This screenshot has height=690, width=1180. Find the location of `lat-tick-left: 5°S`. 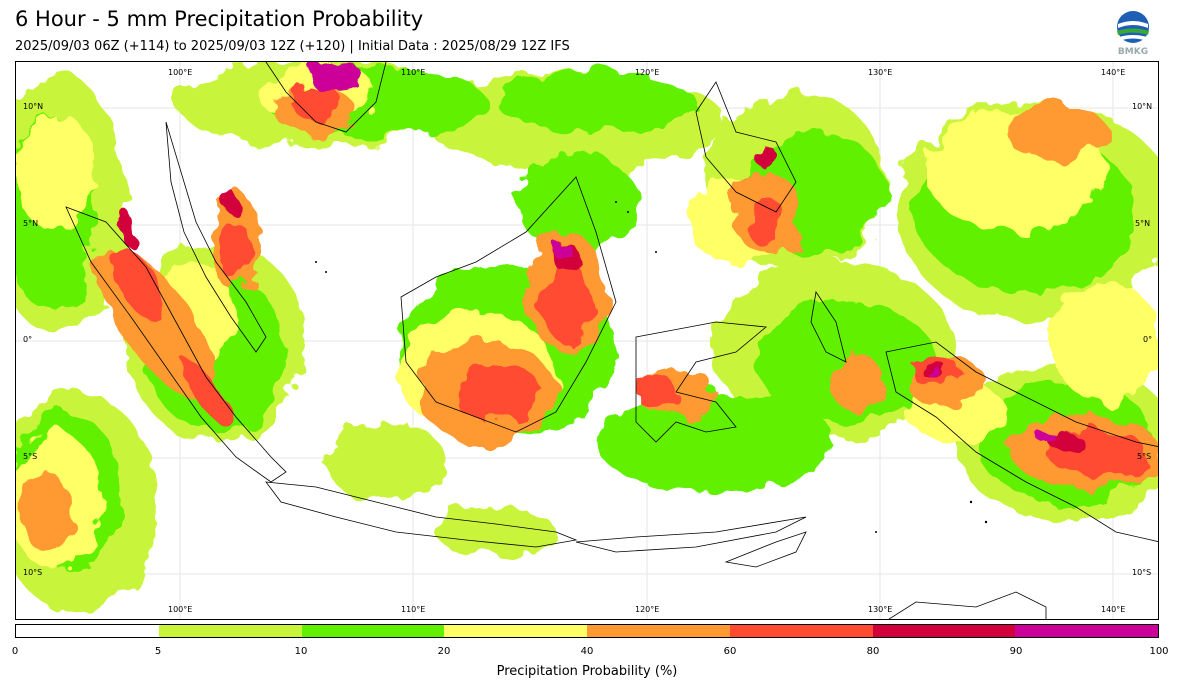

lat-tick-left: 5°S is located at coordinates (30, 456).